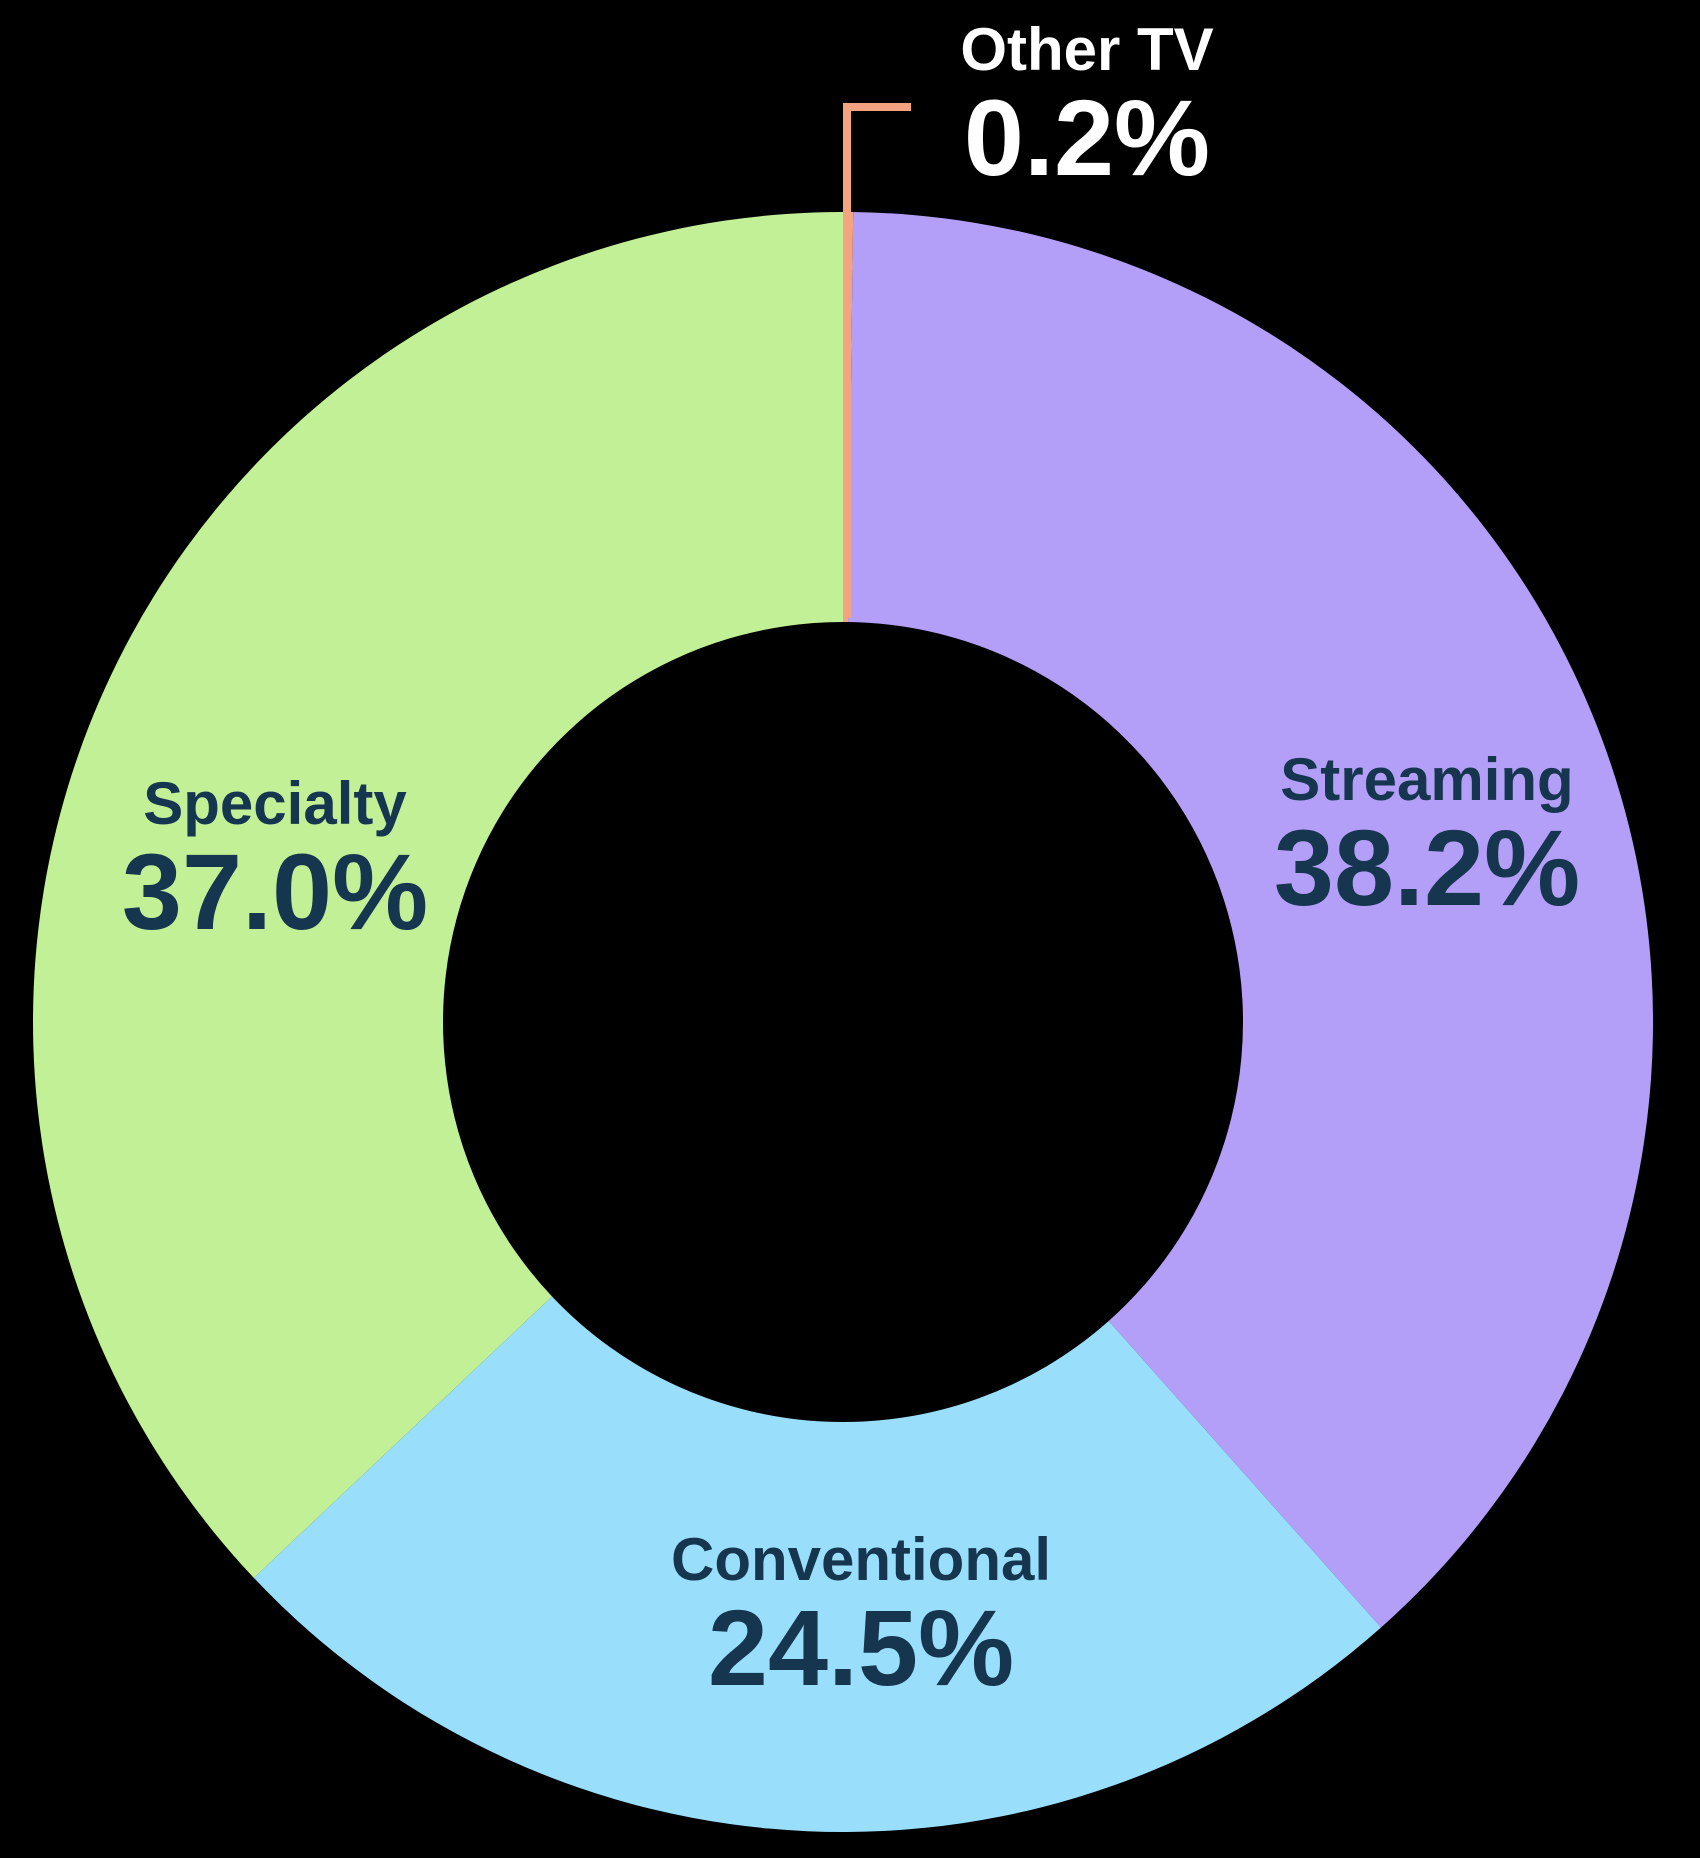  I want to click on other-tv-leader-line, so click(877, 360).